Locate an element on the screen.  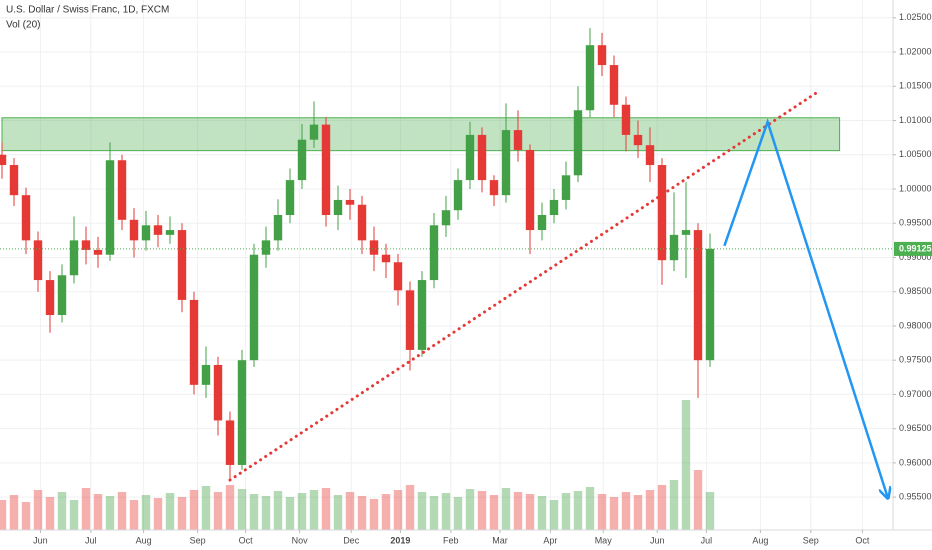
x-tick-label: Dec is located at coordinates (351, 540).